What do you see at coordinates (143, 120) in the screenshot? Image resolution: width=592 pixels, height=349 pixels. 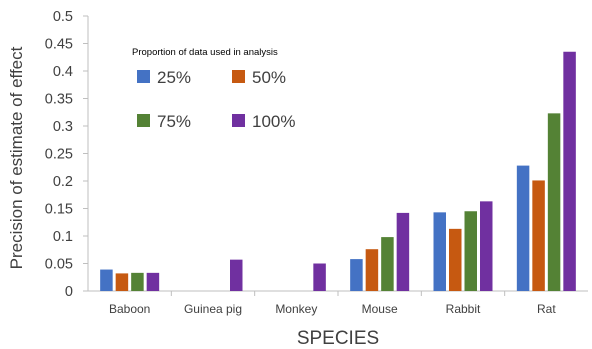 I see `legend-swatch-75pct` at bounding box center [143, 120].